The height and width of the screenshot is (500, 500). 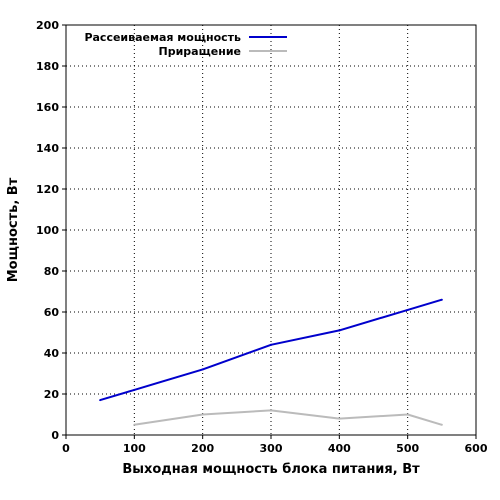 I want to click on y-tick-label: 100, so click(x=47, y=230).